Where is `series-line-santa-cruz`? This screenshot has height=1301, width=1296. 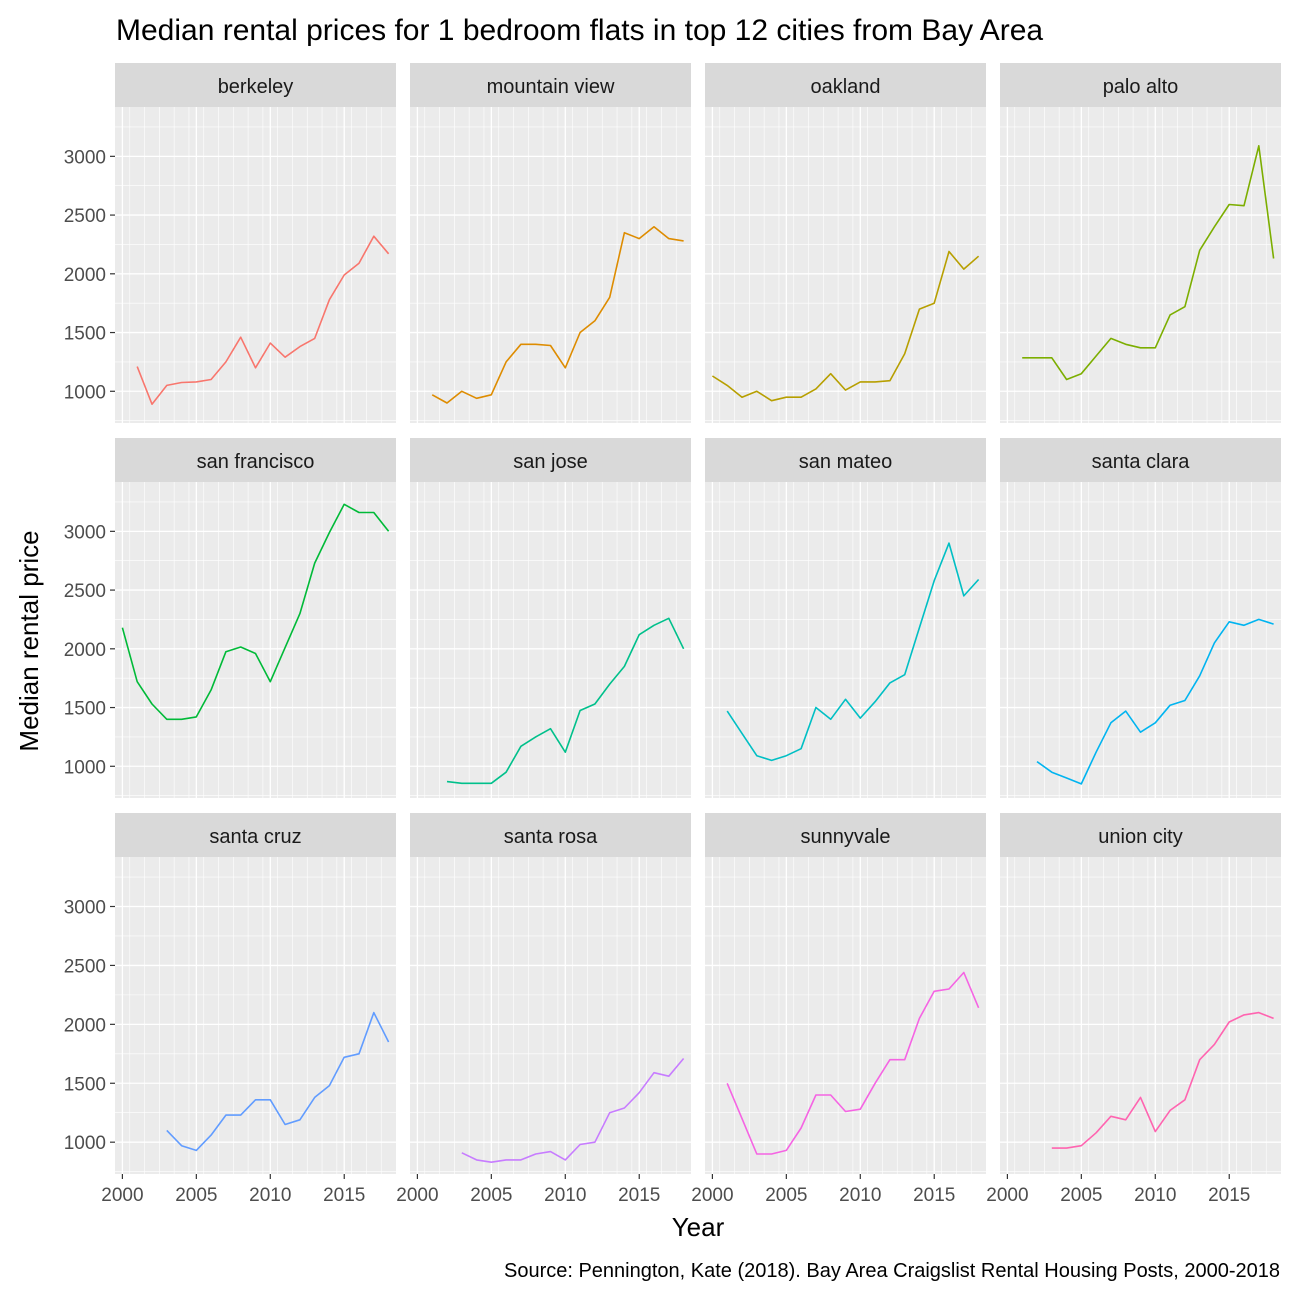 series-line-santa-cruz is located at coordinates (278, 1081).